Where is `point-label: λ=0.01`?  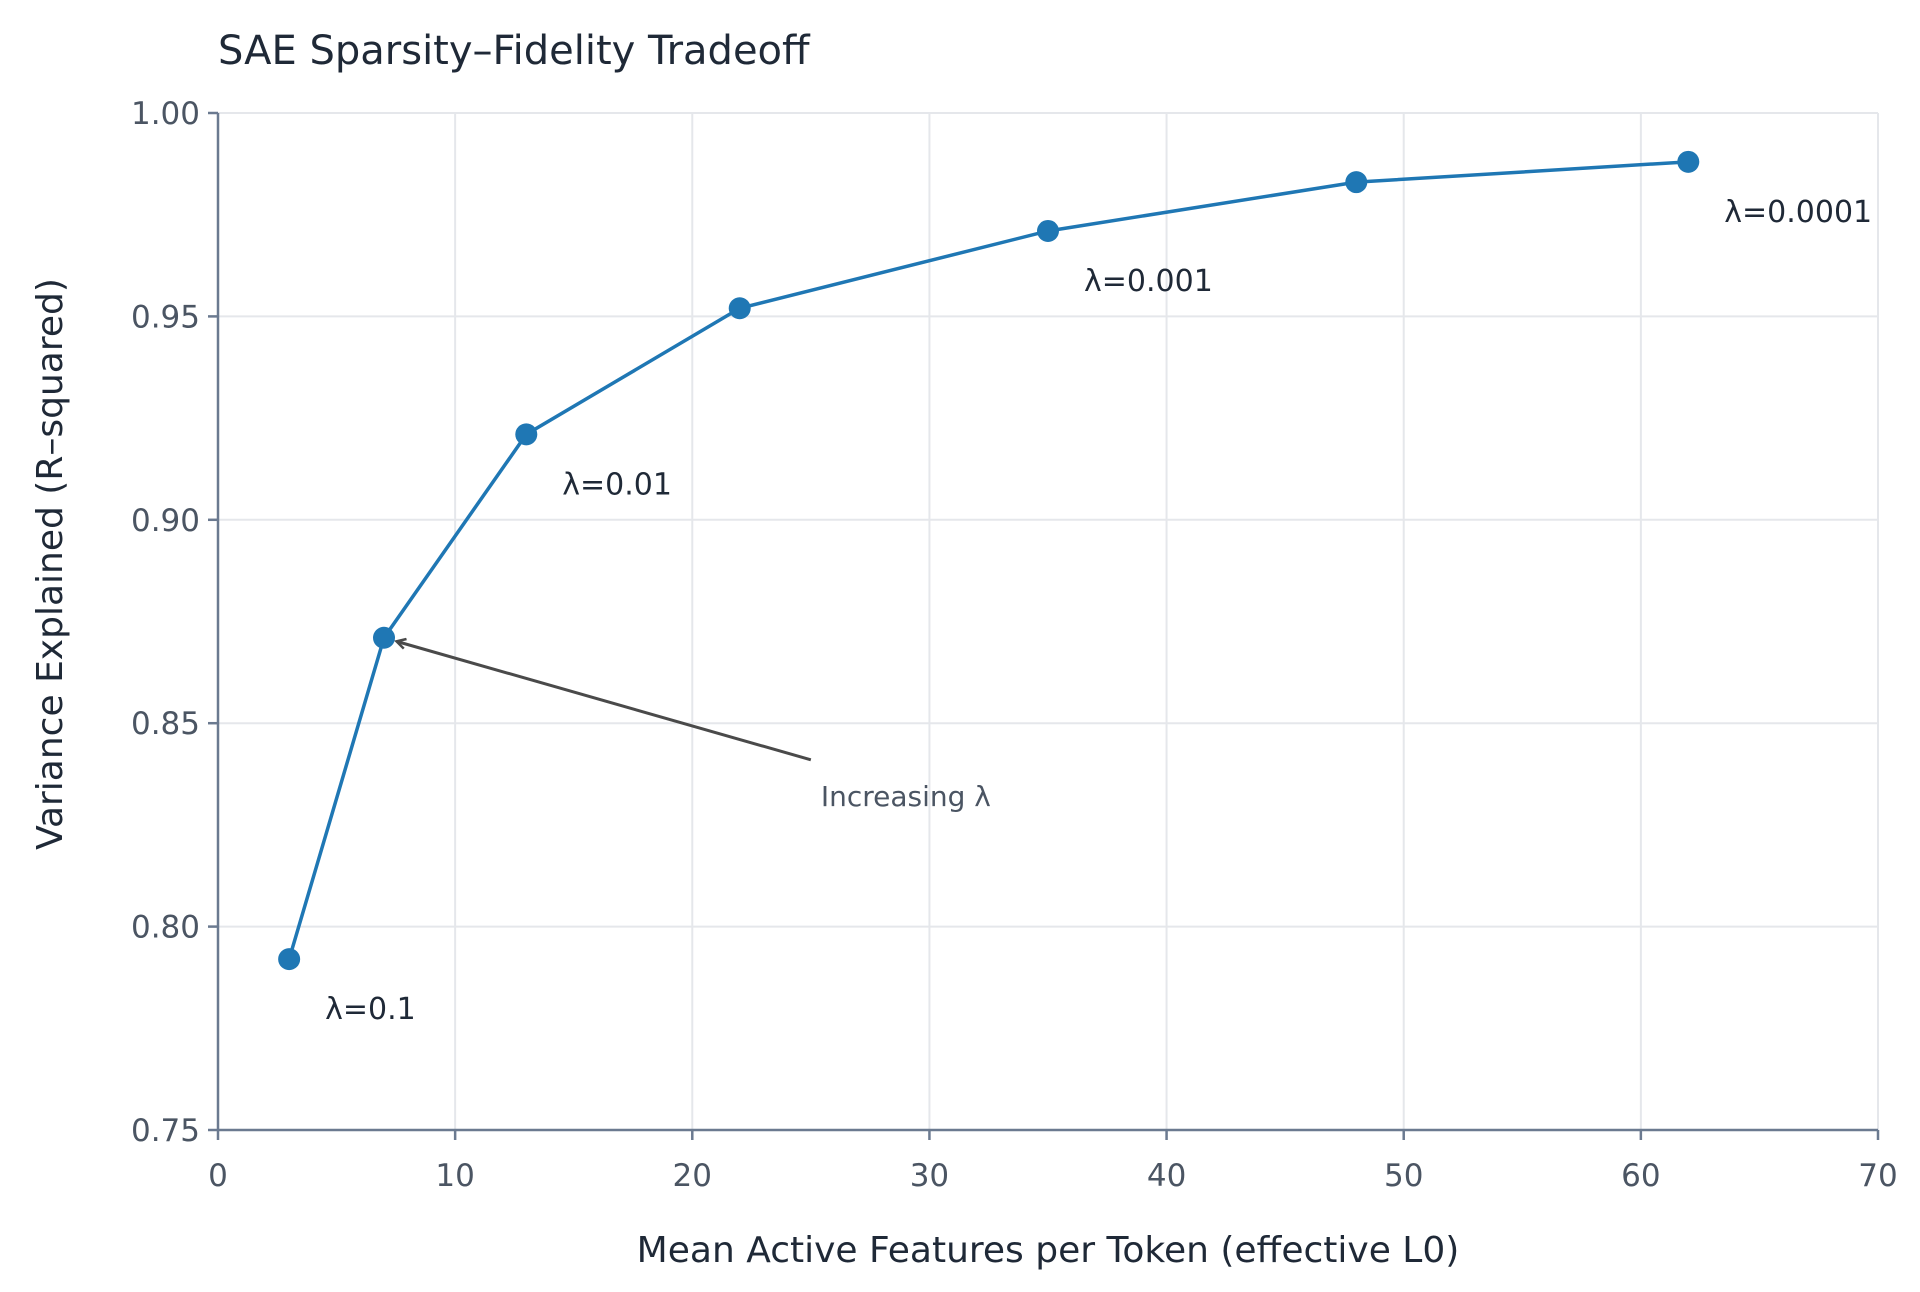 point-label: λ=0.01 is located at coordinates (617, 484).